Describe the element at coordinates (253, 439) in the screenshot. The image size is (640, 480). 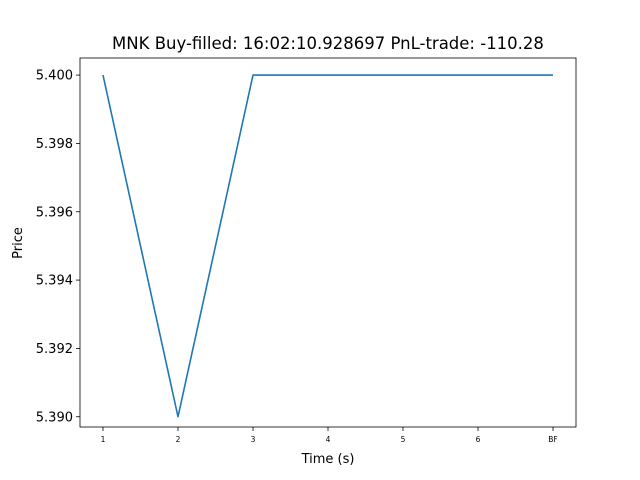
I see `x-tick-label: 3` at that location.